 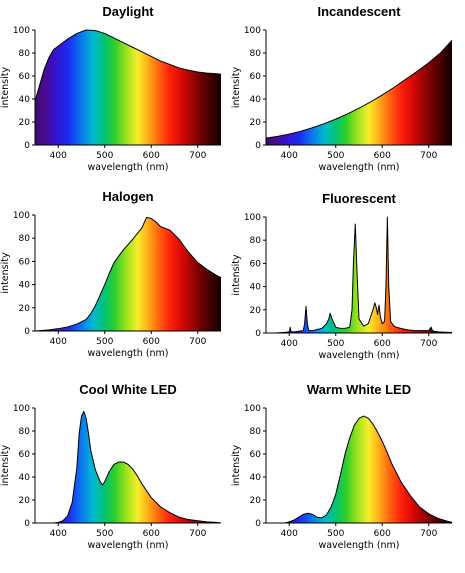 What do you see at coordinates (359, 389) in the screenshot?
I see `panel-title: Warm White LED` at bounding box center [359, 389].